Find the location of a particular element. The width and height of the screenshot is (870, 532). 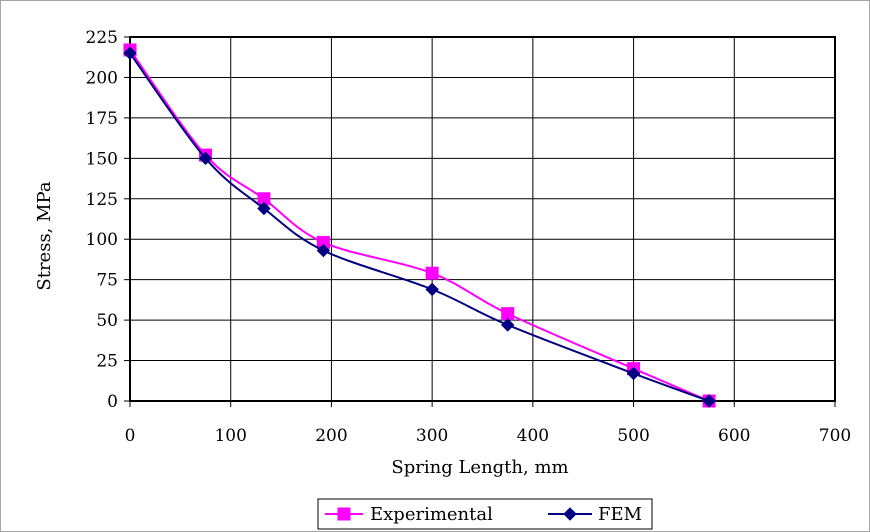

x-tick-label: 100 is located at coordinates (230, 436).